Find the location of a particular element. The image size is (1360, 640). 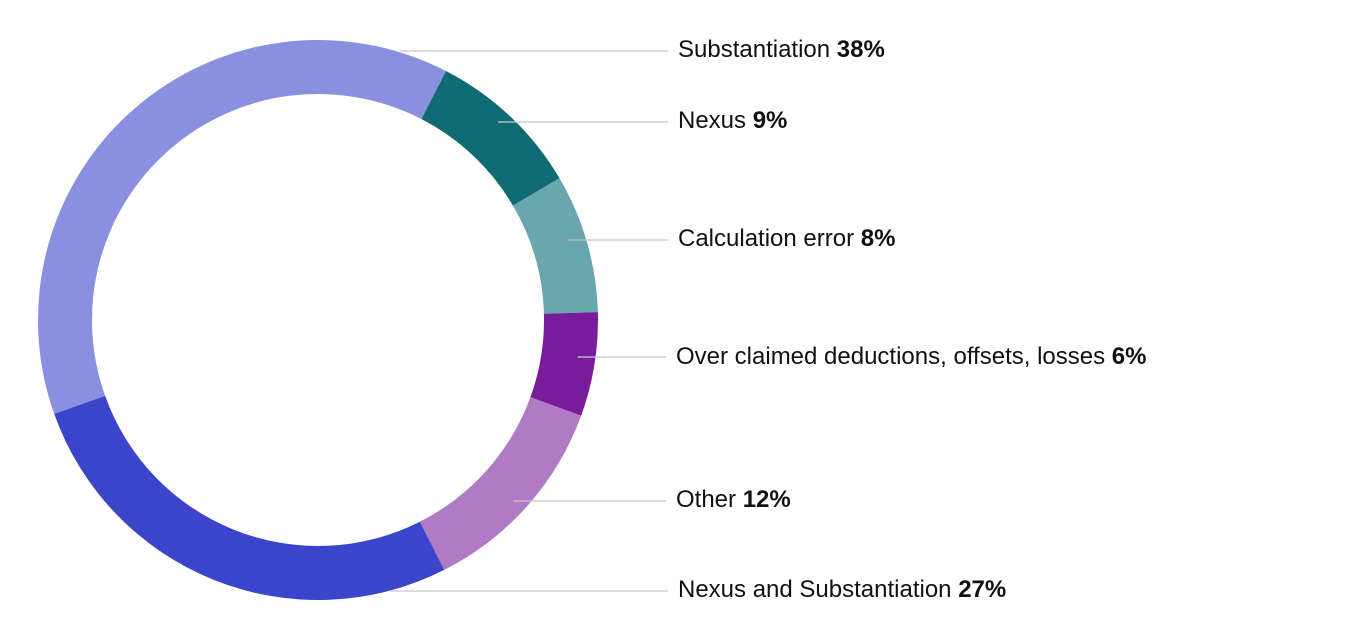

slice-label-substantiation: Substantiation 38% is located at coordinates (781, 49).